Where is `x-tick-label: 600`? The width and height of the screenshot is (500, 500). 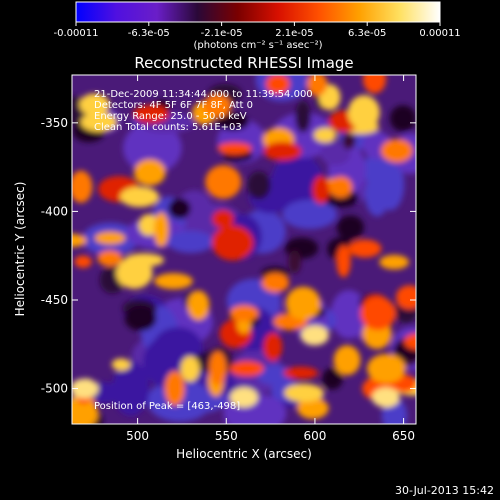 x-tick-label: 600 is located at coordinates (314, 436).